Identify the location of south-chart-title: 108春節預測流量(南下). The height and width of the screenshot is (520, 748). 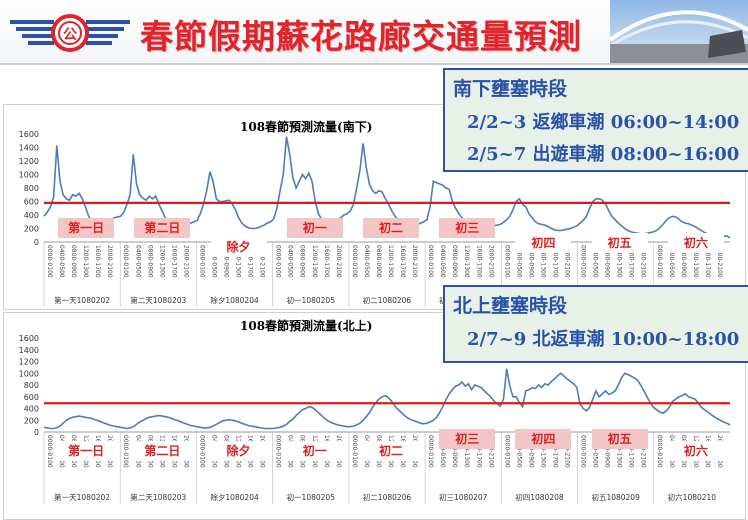
(306, 127).